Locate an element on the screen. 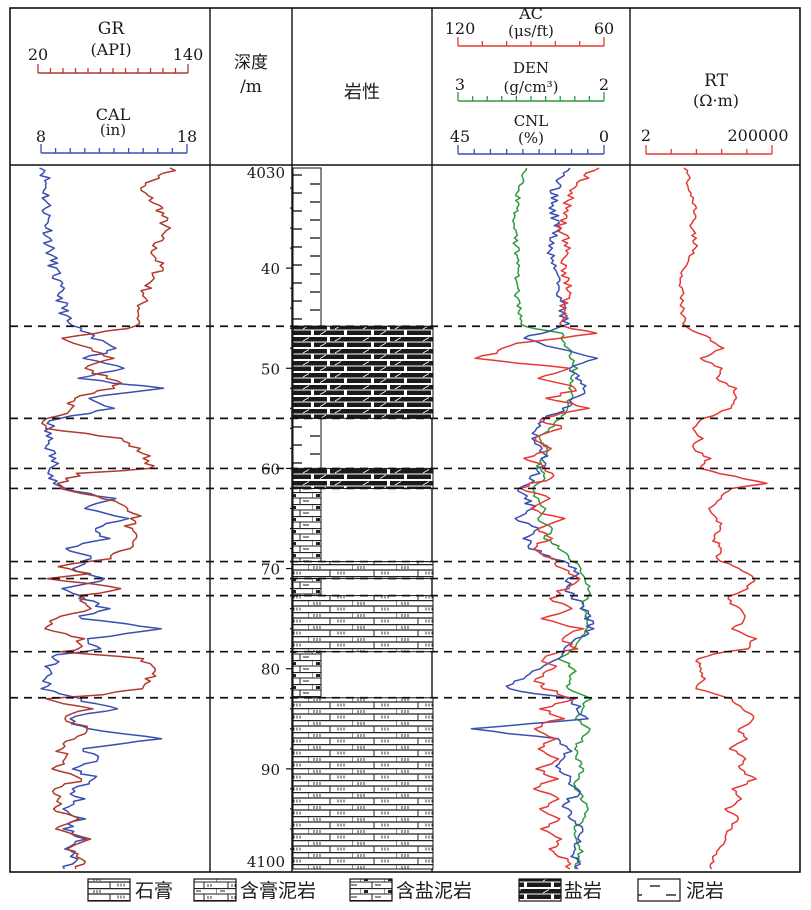 This screenshot has height=910, width=811. legend-item-mud: 泥岩 is located at coordinates (680, 890).